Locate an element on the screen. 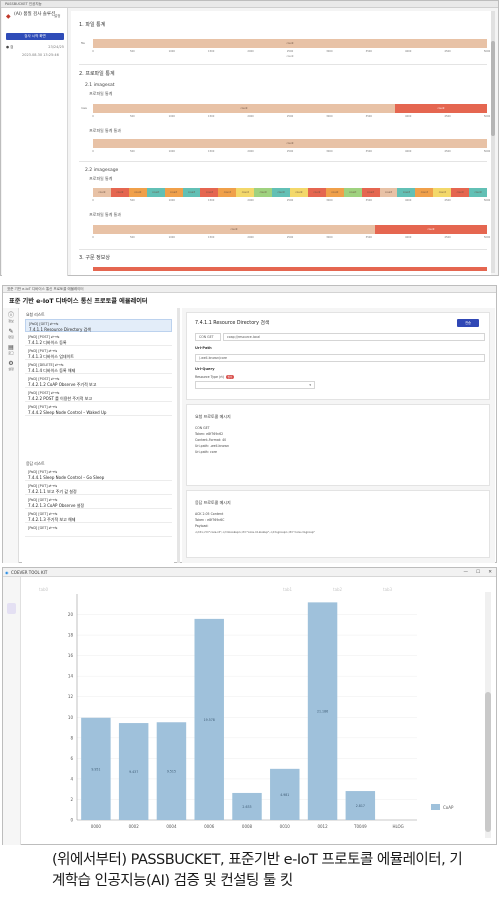 The width and height of the screenshot is (499, 922). request-message-title: 요청 프로토콜 메시지 is located at coordinates (213, 416).